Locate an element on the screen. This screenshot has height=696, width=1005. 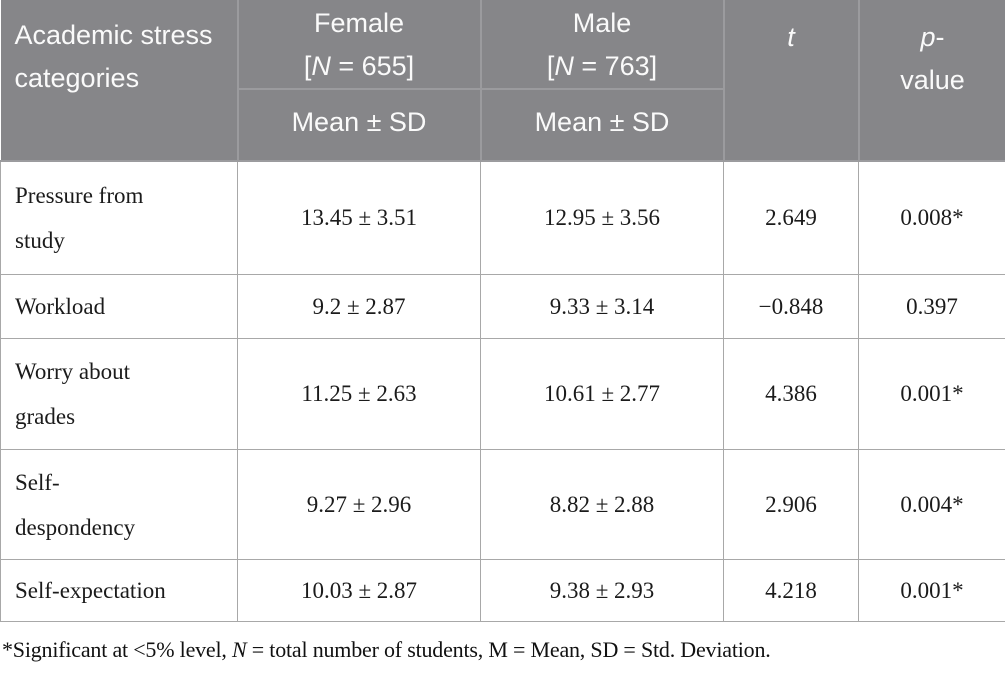
cell-p: 0.004* is located at coordinates (931, 504).